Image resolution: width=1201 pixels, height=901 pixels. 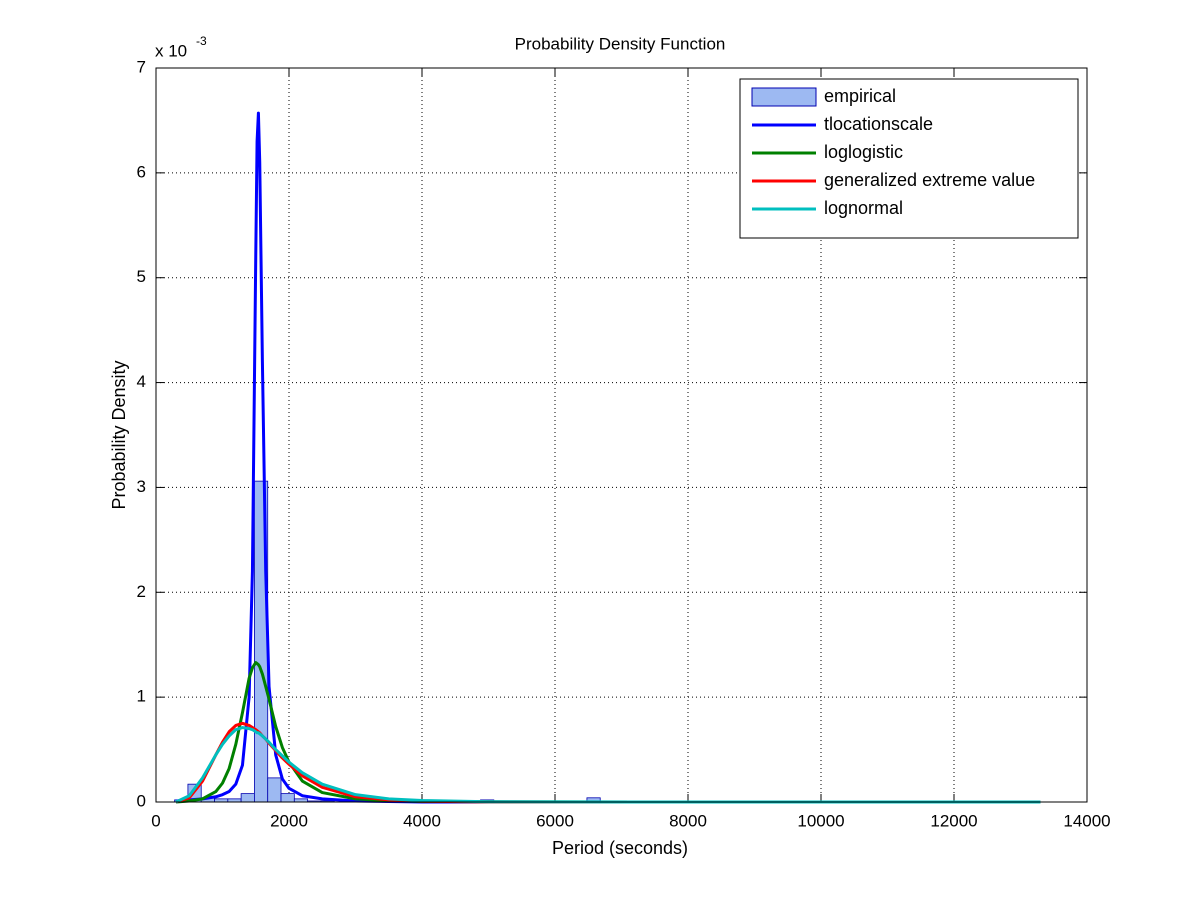 What do you see at coordinates (784, 97) in the screenshot?
I see `legend-swatch` at bounding box center [784, 97].